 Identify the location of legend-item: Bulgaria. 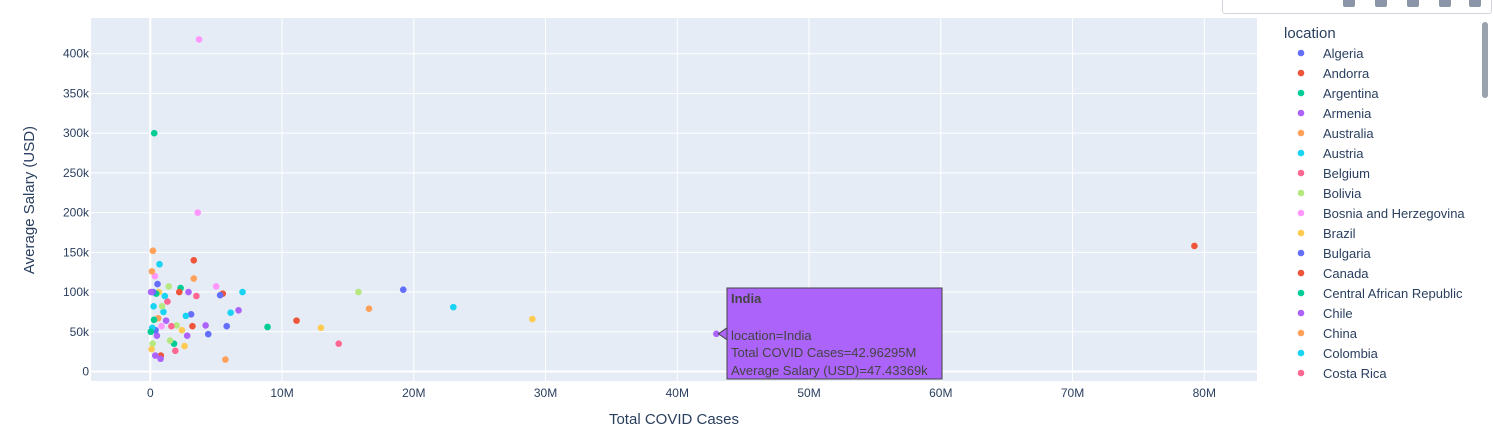
(1334, 253).